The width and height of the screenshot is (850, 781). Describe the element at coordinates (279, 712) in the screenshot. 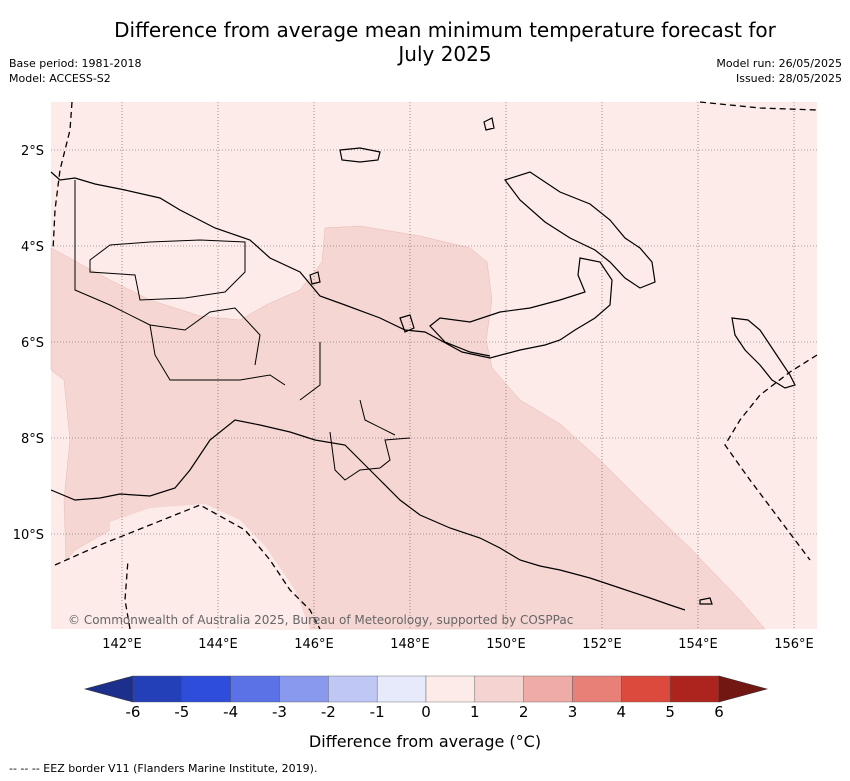

I see `colorbar-tick-label: -3` at that location.